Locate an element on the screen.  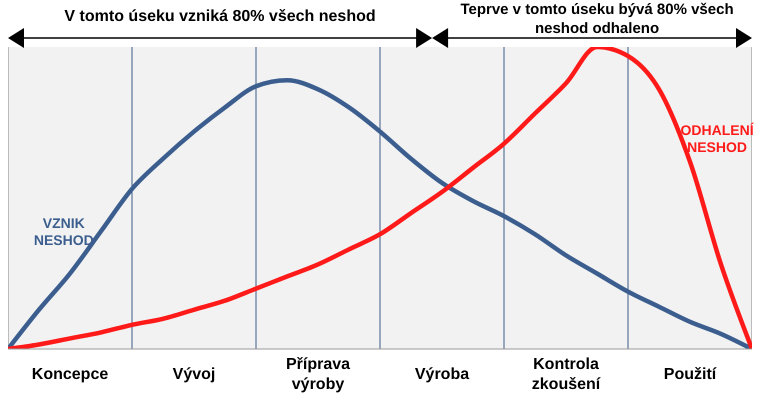
text: V tomto úseku vzniká 80% všech neshod is located at coordinates (220, 17).